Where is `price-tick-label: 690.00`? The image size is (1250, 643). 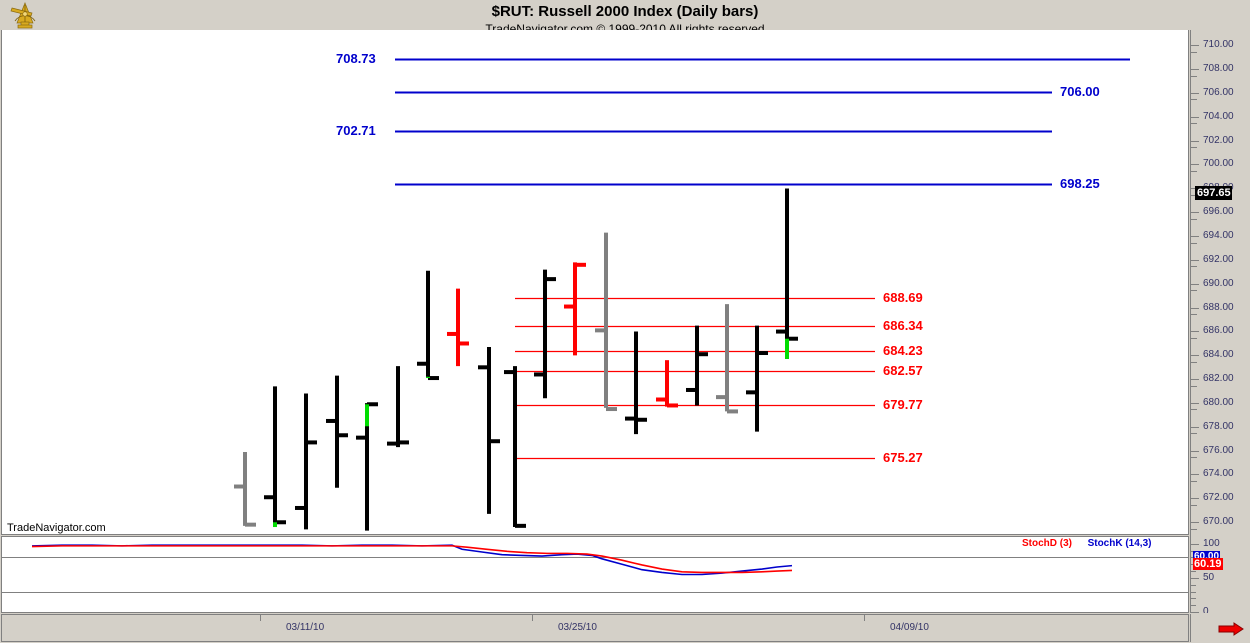
price-tick-label: 690.00 is located at coordinates (1218, 283).